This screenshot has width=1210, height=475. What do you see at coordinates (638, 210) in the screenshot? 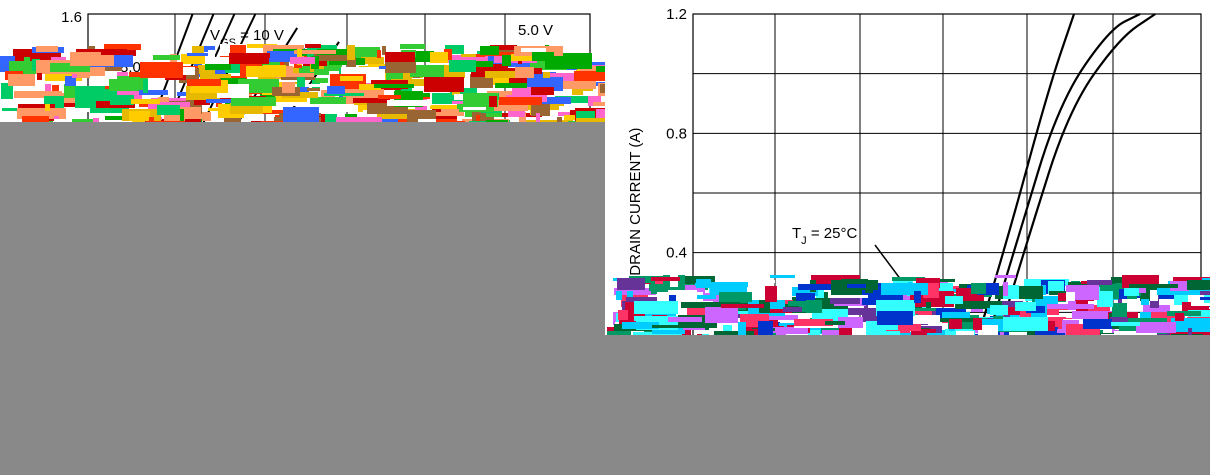
I see `right-y-axis-title: D, DRAIN CURRENT (A)` at bounding box center [638, 210].